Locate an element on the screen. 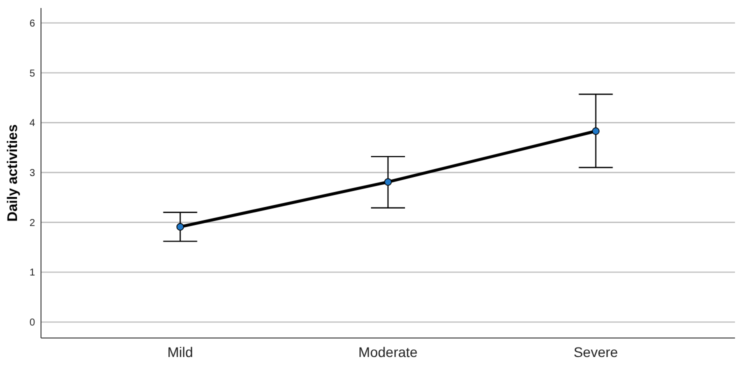 The image size is (741, 365). y-tick-label: 3 is located at coordinates (32, 173).